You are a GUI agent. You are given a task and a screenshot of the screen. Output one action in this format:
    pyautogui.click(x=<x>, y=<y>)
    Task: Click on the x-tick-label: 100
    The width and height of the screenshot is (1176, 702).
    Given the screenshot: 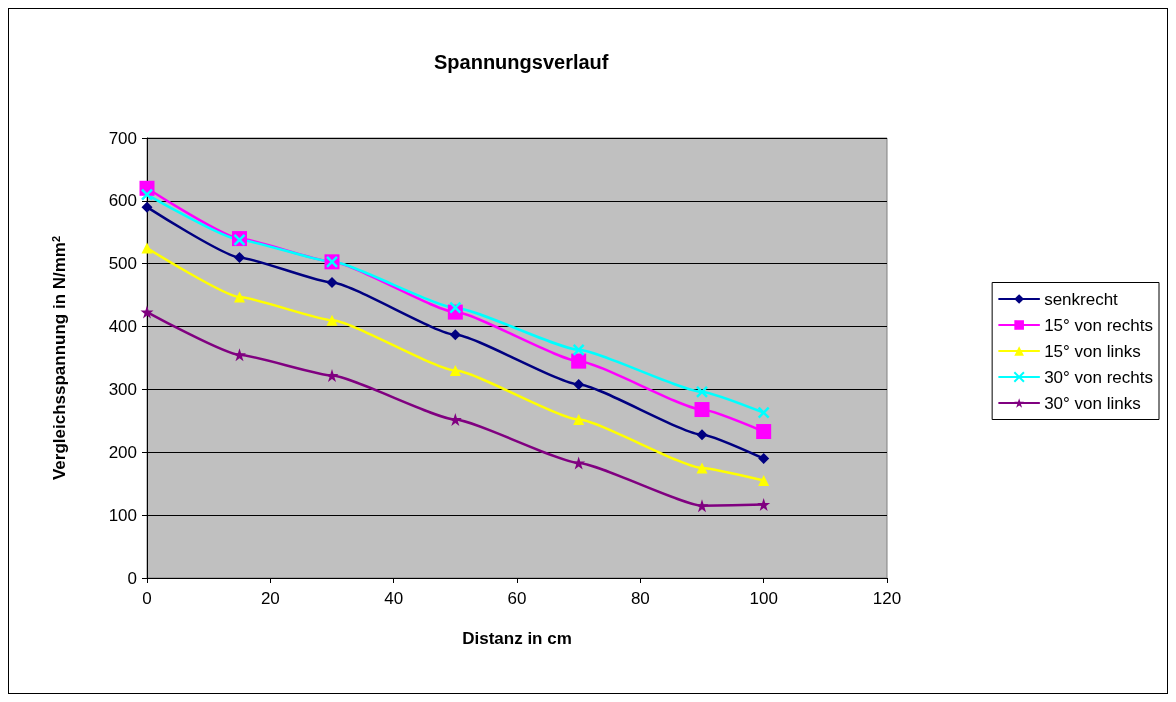 What is the action you would take?
    pyautogui.click(x=763, y=598)
    